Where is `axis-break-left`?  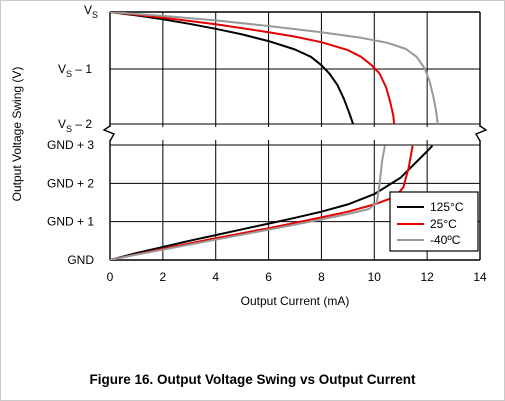
axis-break-left is located at coordinates (109, 133).